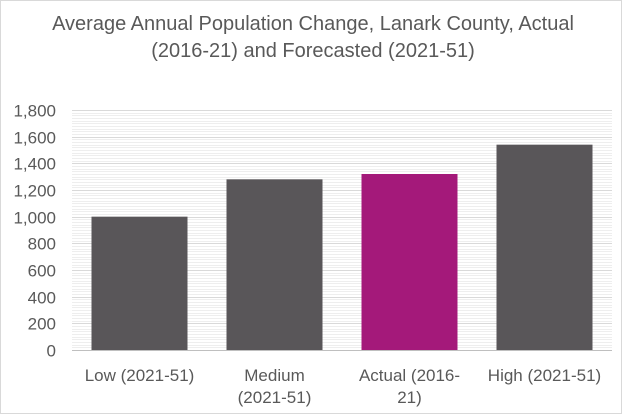  Describe the element at coordinates (275, 397) in the screenshot. I see `x-tick-label: (2021-51)` at that location.